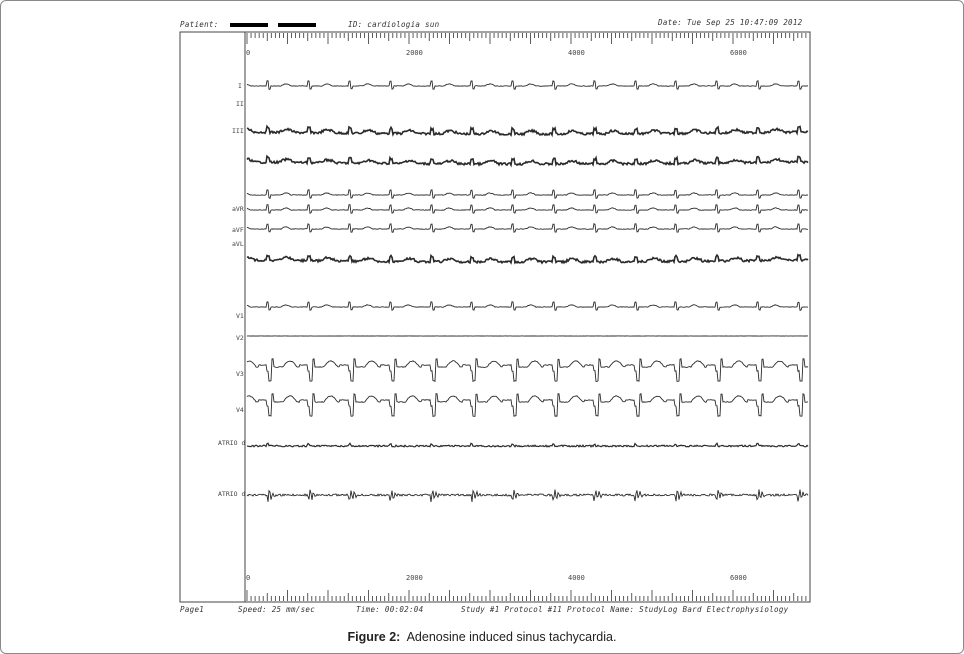  I want to click on caption-label: Figure 2:, so click(374, 637).